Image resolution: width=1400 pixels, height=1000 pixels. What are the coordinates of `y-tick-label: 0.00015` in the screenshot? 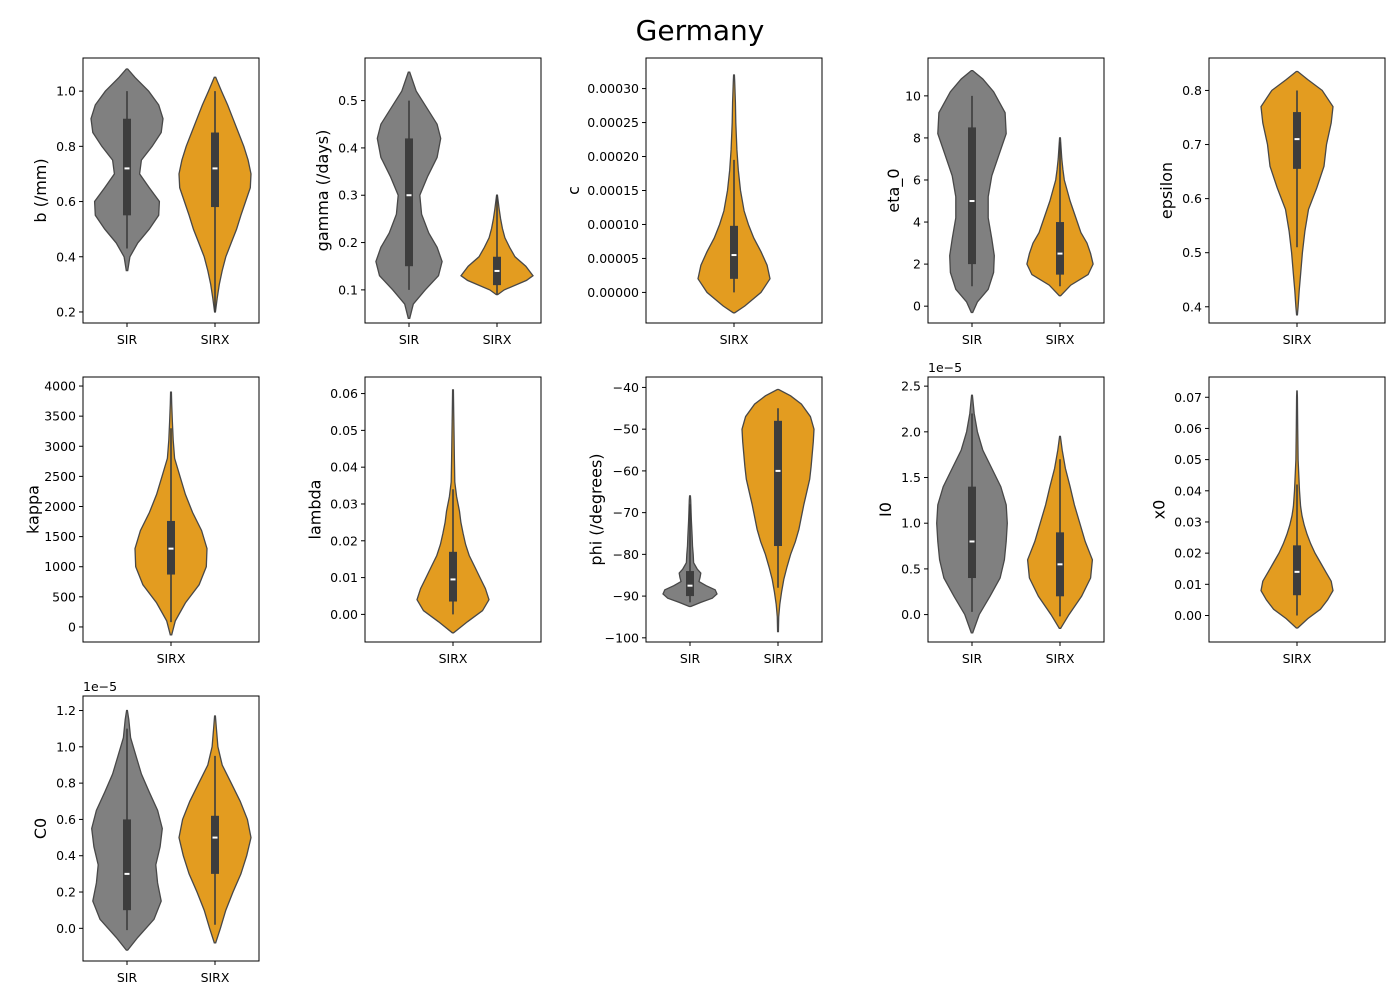 It's located at (613, 190).